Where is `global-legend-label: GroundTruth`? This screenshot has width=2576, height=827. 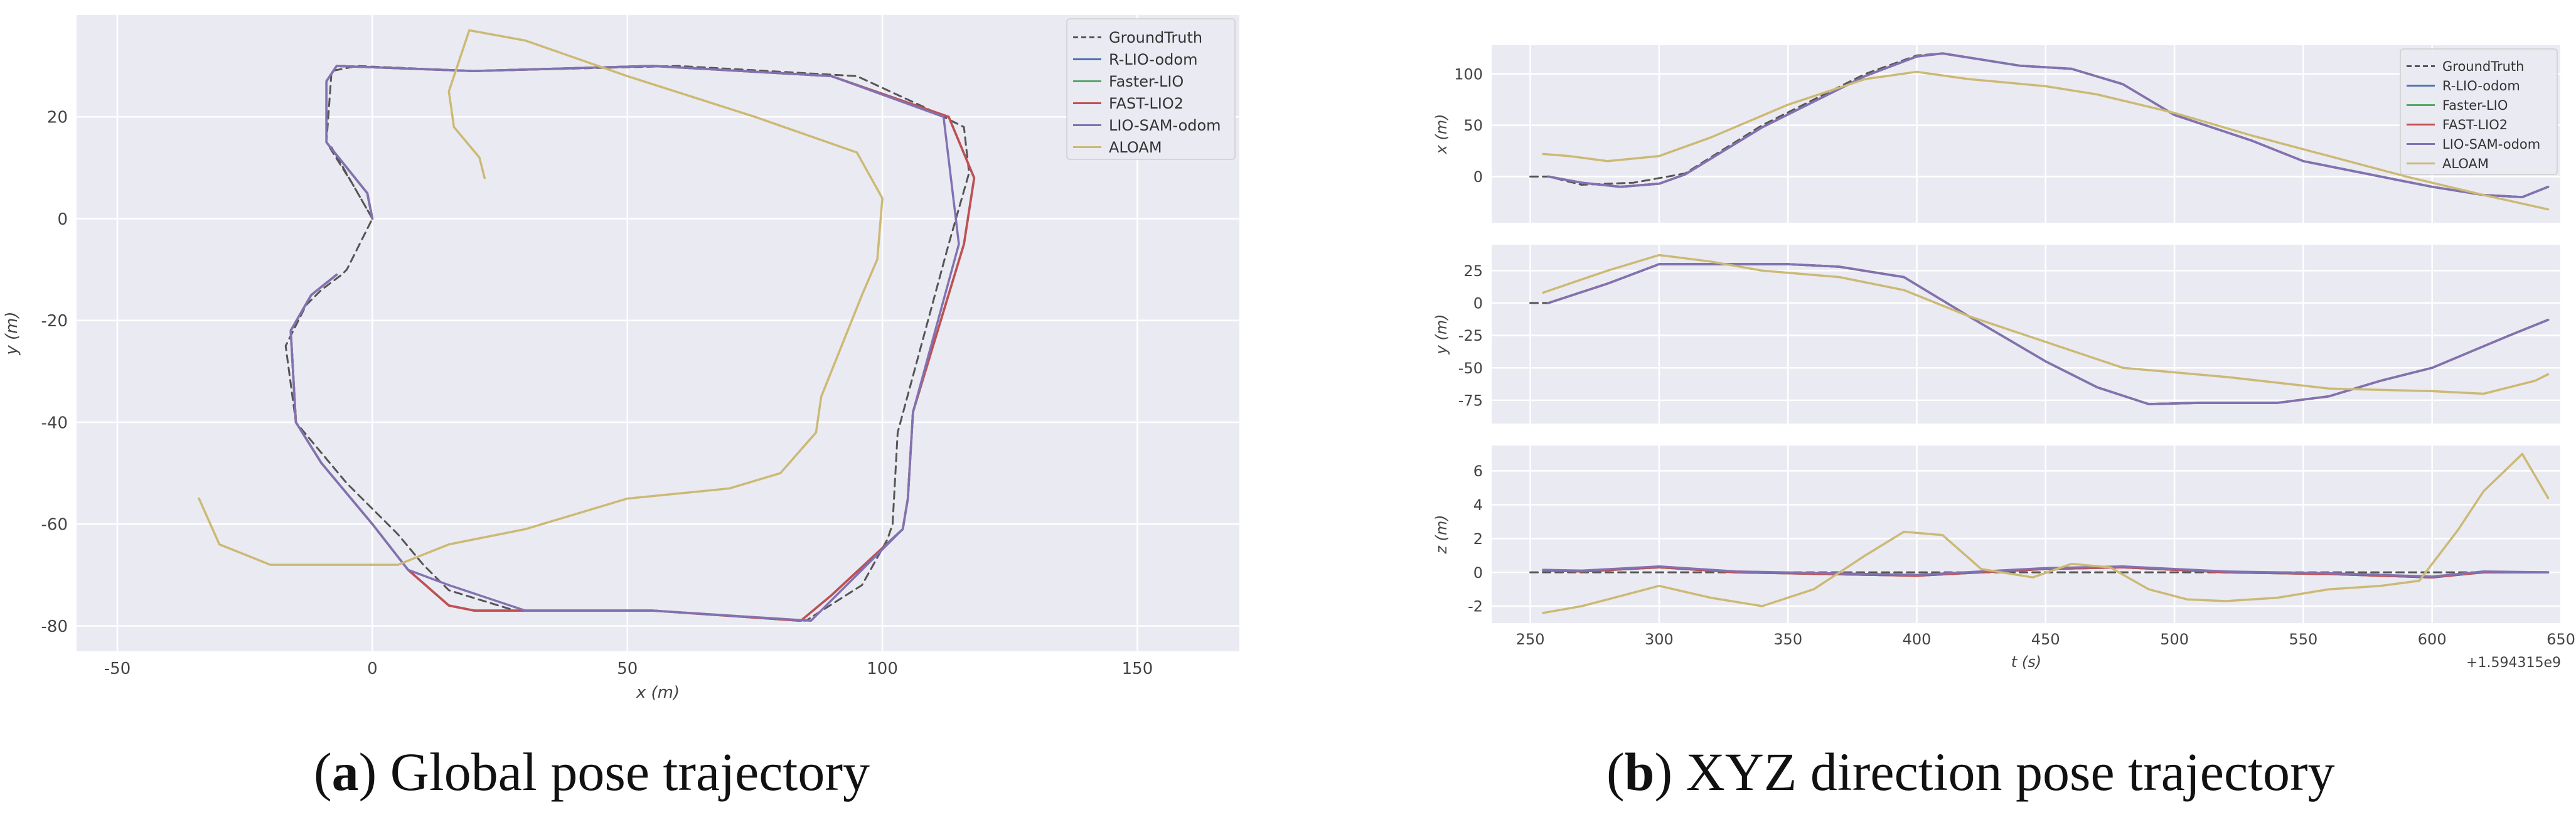
global-legend-label: GroundTruth is located at coordinates (1155, 37).